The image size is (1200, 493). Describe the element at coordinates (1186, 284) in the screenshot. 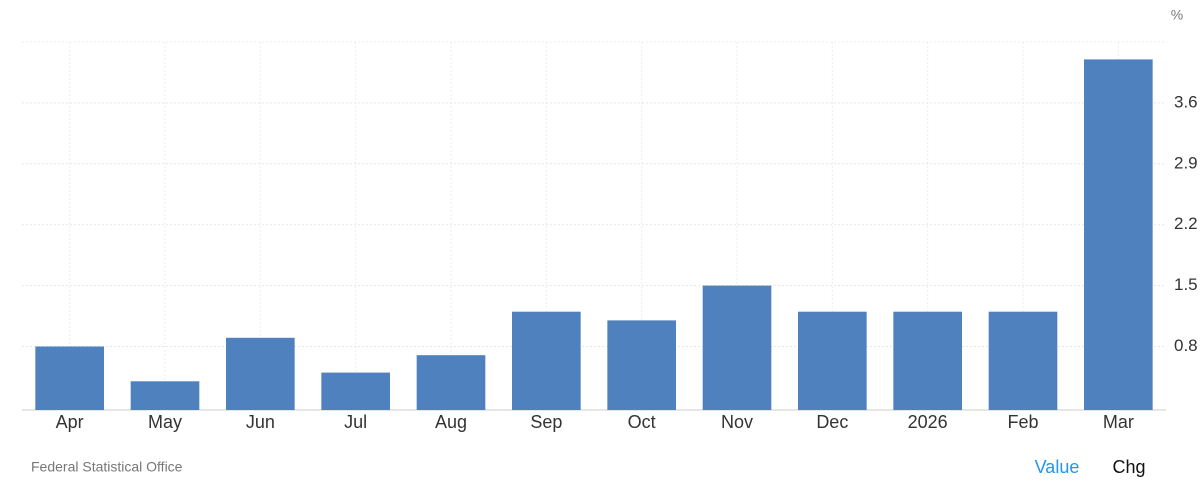

I see `y-tick-label: 1.5` at that location.